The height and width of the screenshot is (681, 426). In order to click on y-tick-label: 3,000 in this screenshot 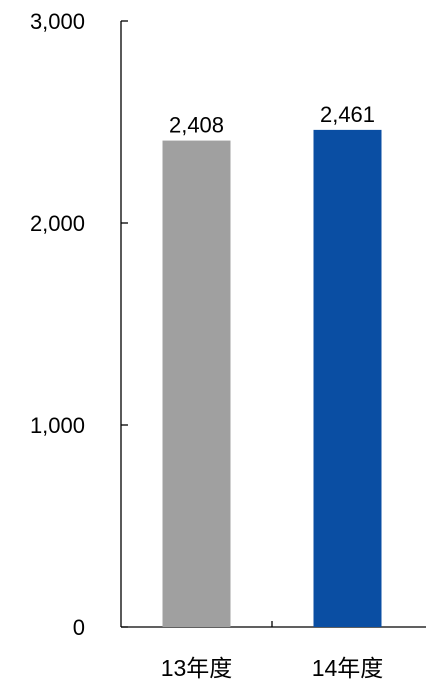, I will do `click(57, 21)`.